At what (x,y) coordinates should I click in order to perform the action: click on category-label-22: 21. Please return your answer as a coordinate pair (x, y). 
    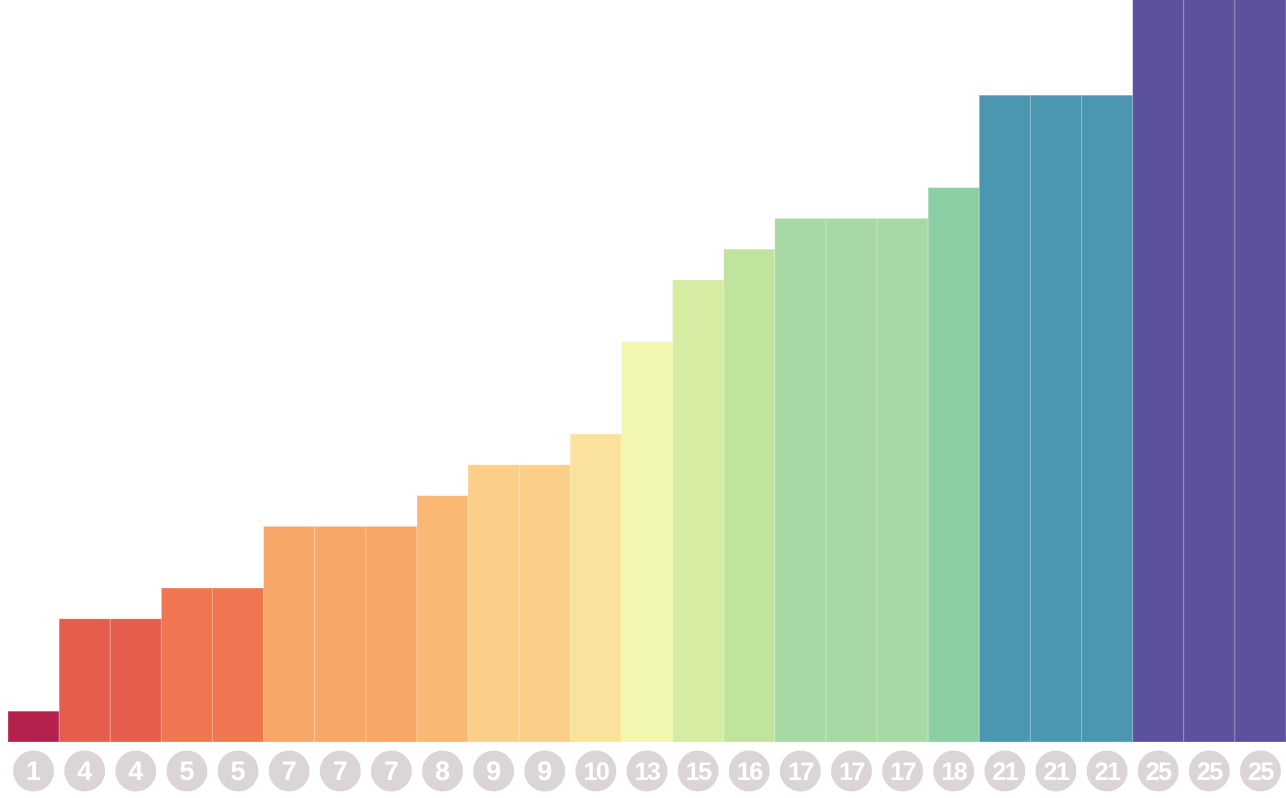
    Looking at the image, I should click on (1107, 771).